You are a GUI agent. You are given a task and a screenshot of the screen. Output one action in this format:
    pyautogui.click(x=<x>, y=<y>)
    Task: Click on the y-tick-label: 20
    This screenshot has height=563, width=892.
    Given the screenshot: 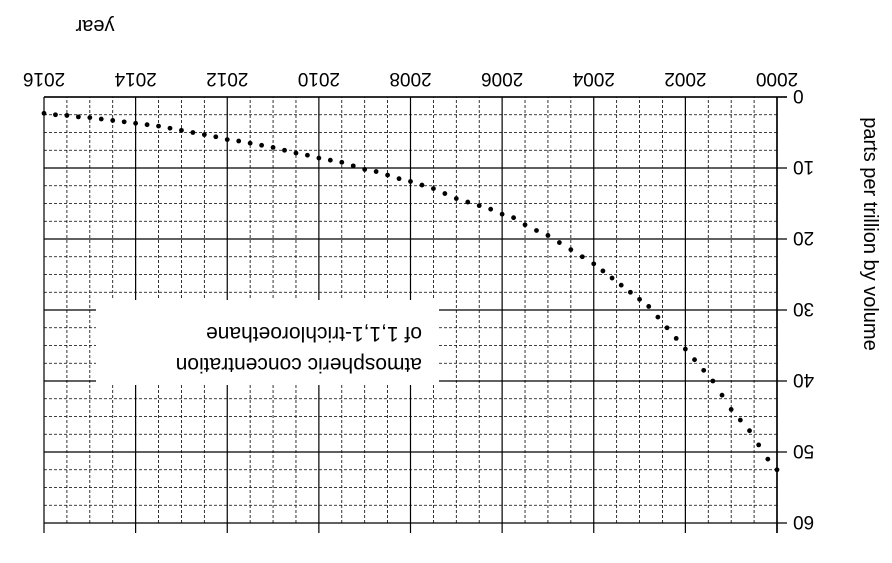 What is the action you would take?
    pyautogui.click(x=803, y=237)
    